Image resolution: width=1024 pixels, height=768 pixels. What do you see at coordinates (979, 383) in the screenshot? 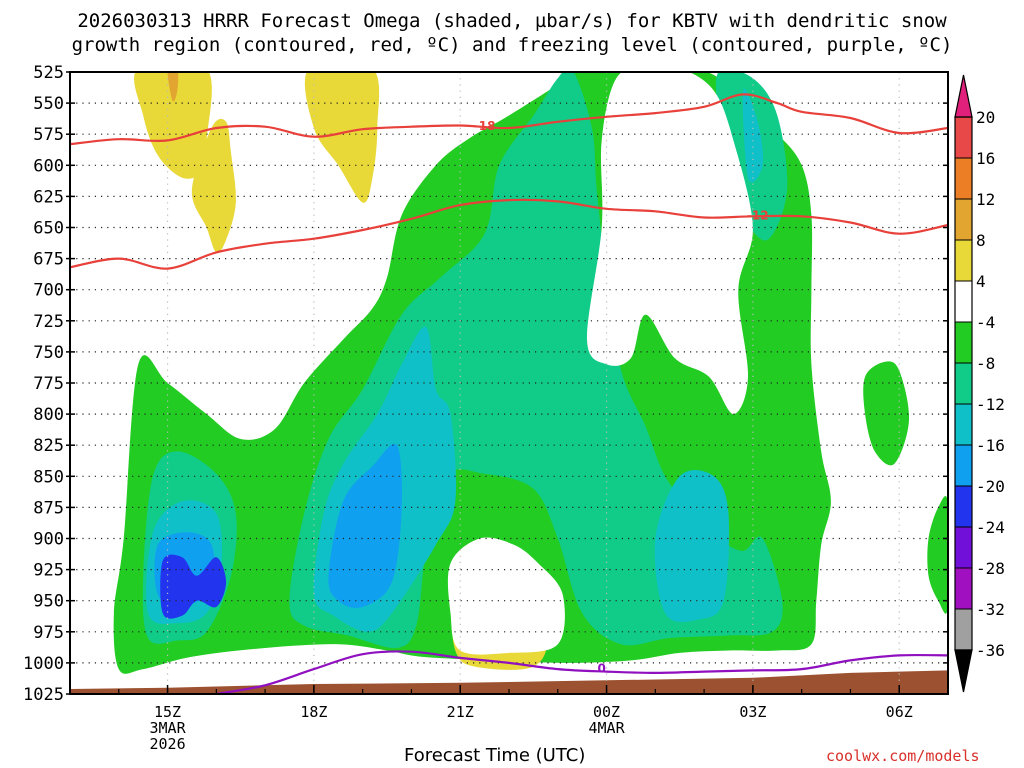
I see `omega-colorbar: 20 16 12 8 4 -4 -8 -12 -16 -20 -24 -28 -32 -36` at bounding box center [979, 383].